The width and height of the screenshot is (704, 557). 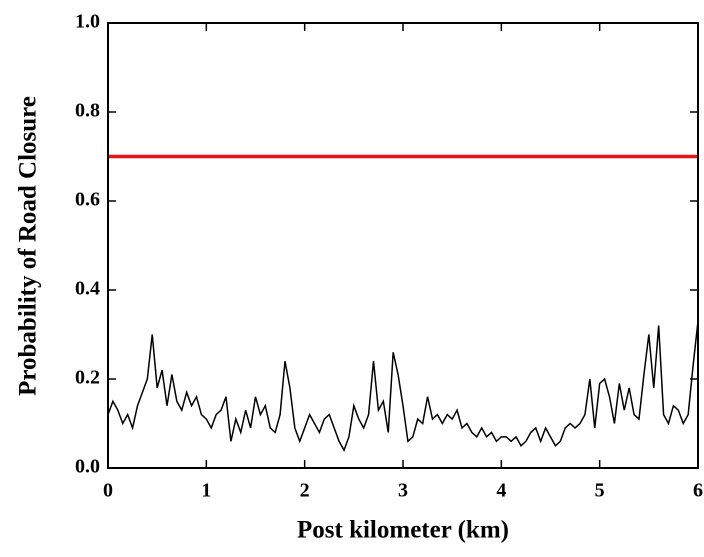 I want to click on x-tick-label: 5, so click(x=600, y=491).